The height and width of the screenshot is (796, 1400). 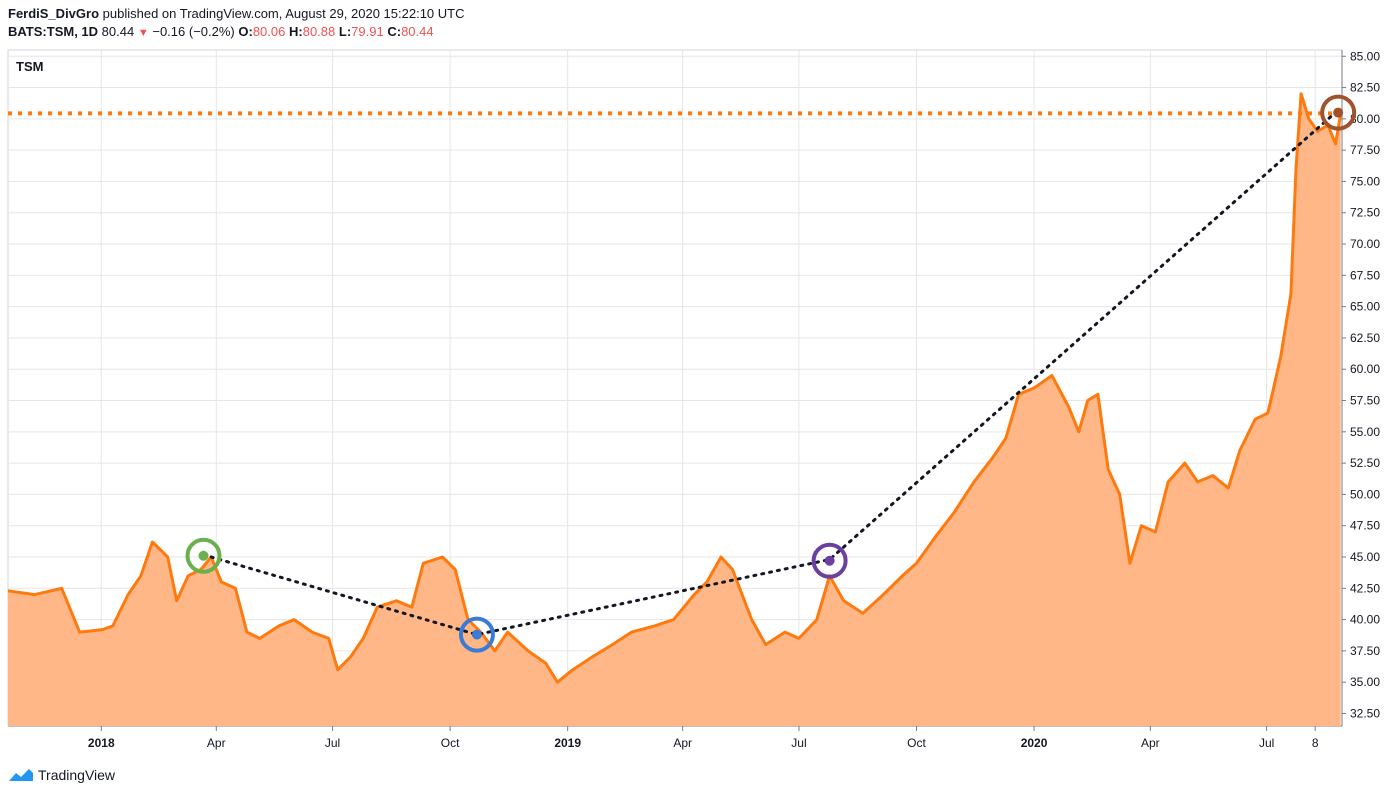 I want to click on open-label: O:, so click(x=245, y=31).